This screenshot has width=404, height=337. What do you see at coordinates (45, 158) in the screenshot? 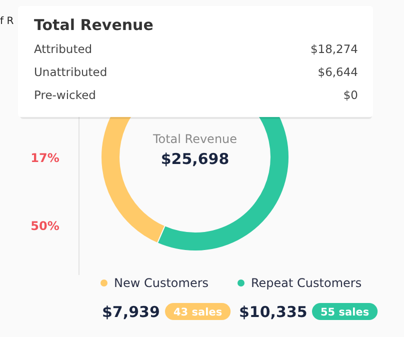
I see `text: 17%` at bounding box center [45, 158].